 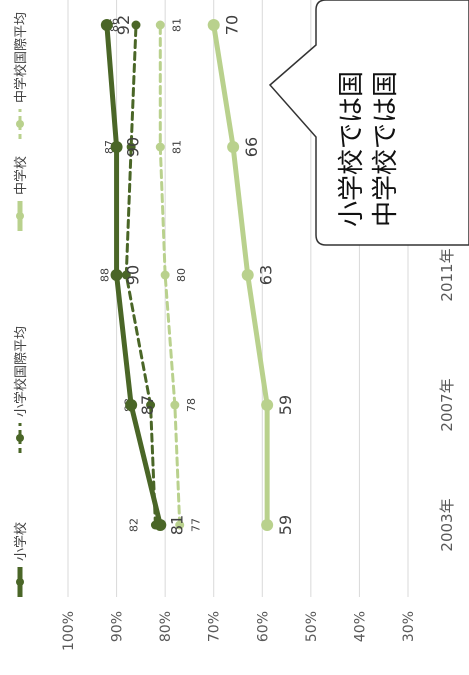 I want to click on callout-text: 中学校では国, so click(x=386, y=149).